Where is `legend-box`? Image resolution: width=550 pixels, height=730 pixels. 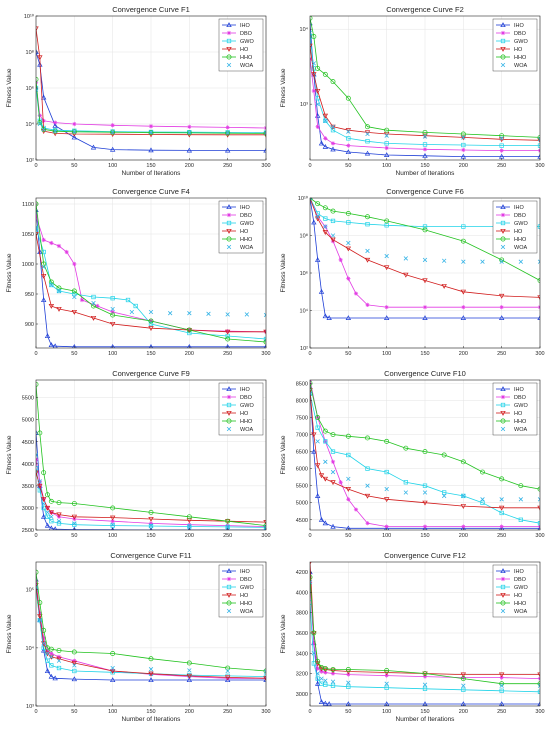
legend-box is located at coordinates (241, 409).